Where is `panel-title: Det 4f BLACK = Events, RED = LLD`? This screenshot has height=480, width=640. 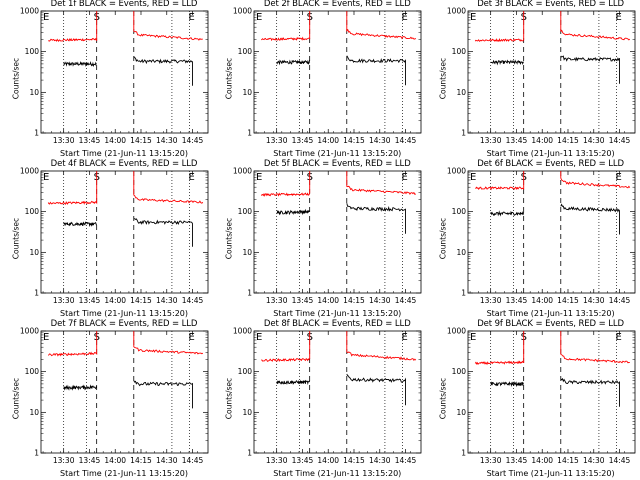
panel-title: Det 4f BLACK = Events, RED = LLD is located at coordinates (124, 164).